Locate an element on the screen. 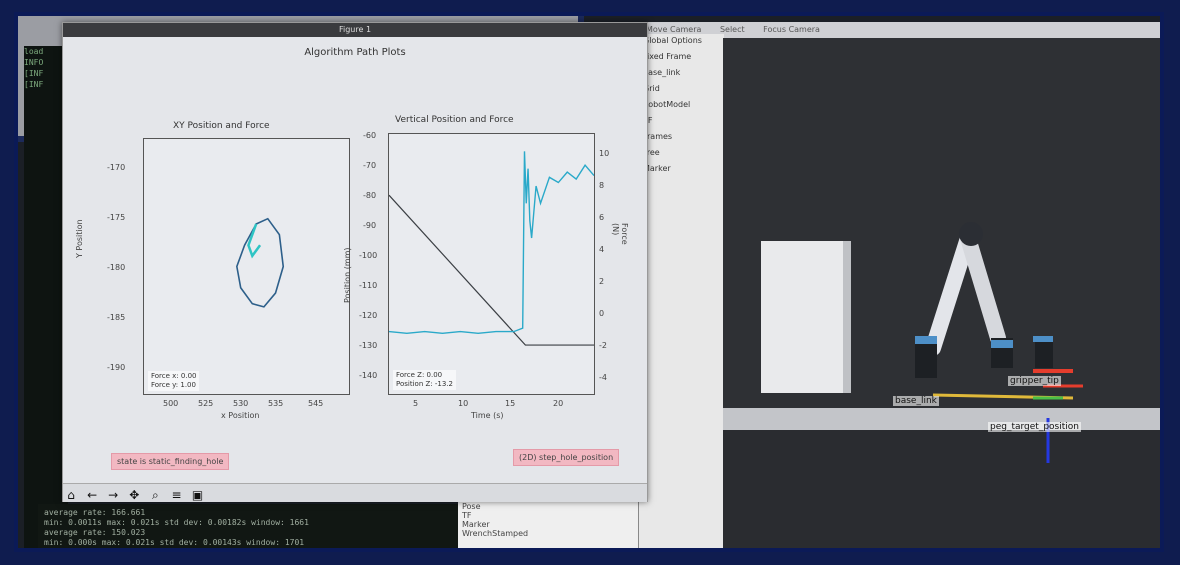 The height and width of the screenshot is (565, 1180). list-item: WrenchStamped is located at coordinates (495, 533).